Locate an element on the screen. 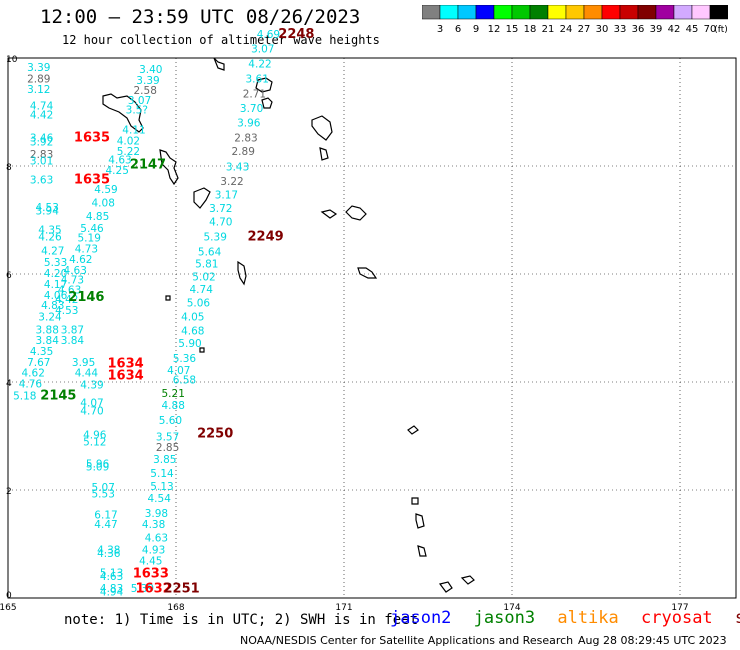 The width and height of the screenshot is (740, 650). colorbar-label: 18 is located at coordinates (530, 29).